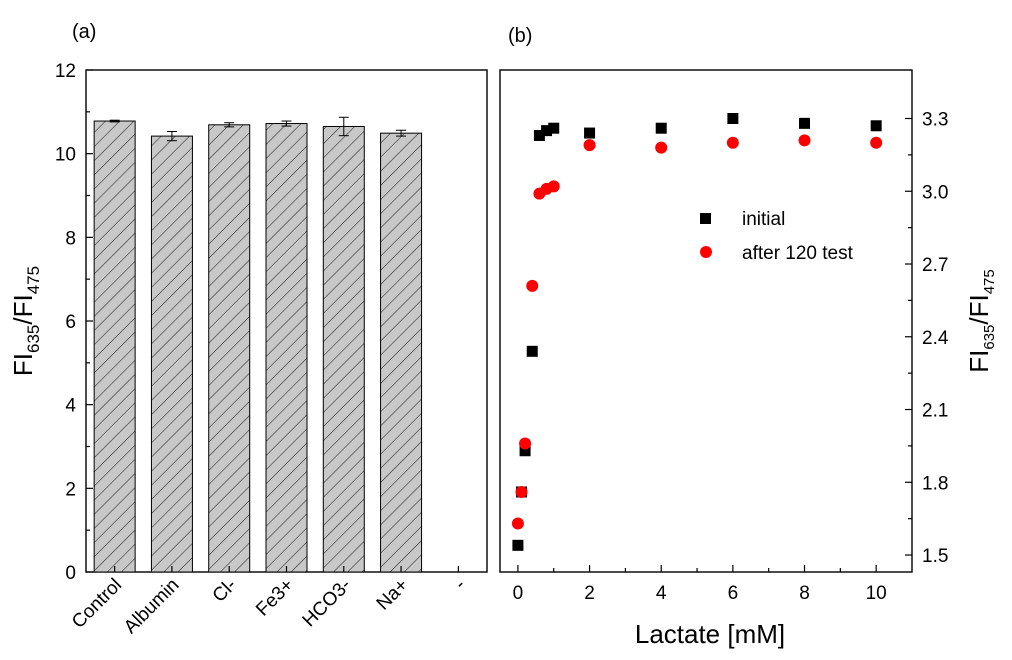 This screenshot has height=660, width=1012. What do you see at coordinates (70, 322) in the screenshot?
I see `a-y-tick-label-3: 6` at bounding box center [70, 322].